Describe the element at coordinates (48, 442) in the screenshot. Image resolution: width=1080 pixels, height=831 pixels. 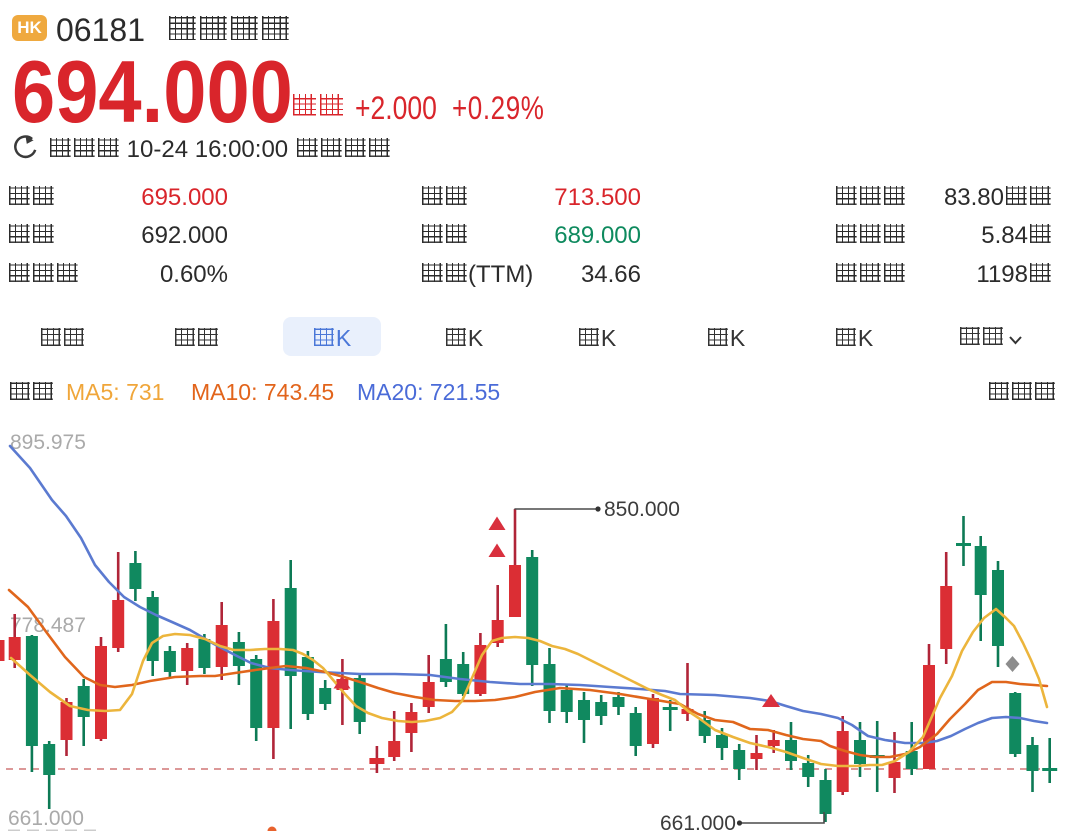
I see `svg-text: 895.975` at that location.